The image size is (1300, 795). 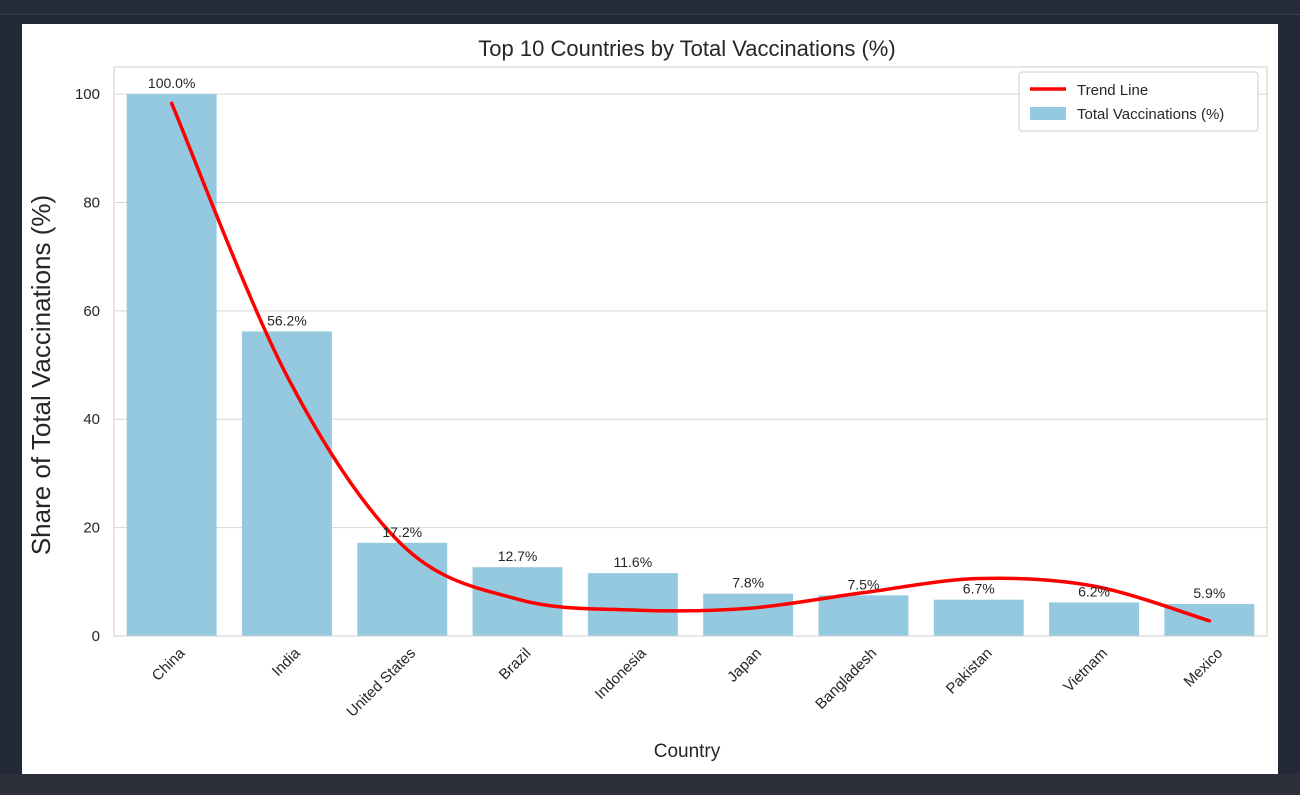 What do you see at coordinates (1094, 591) in the screenshot?
I see `bar-data-label: 6.2%` at bounding box center [1094, 591].